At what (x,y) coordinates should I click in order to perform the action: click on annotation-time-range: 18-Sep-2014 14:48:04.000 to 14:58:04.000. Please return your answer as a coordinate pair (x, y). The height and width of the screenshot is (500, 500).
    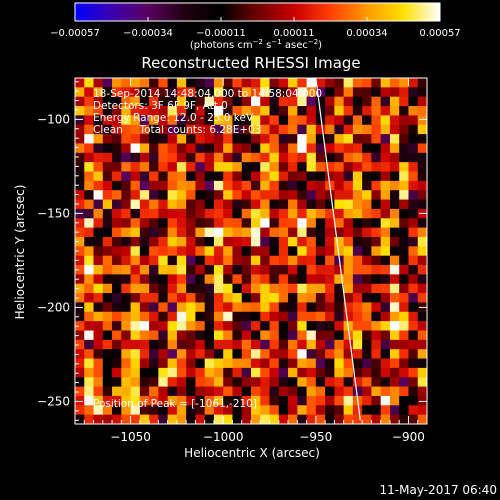
    Looking at the image, I should click on (207, 94).